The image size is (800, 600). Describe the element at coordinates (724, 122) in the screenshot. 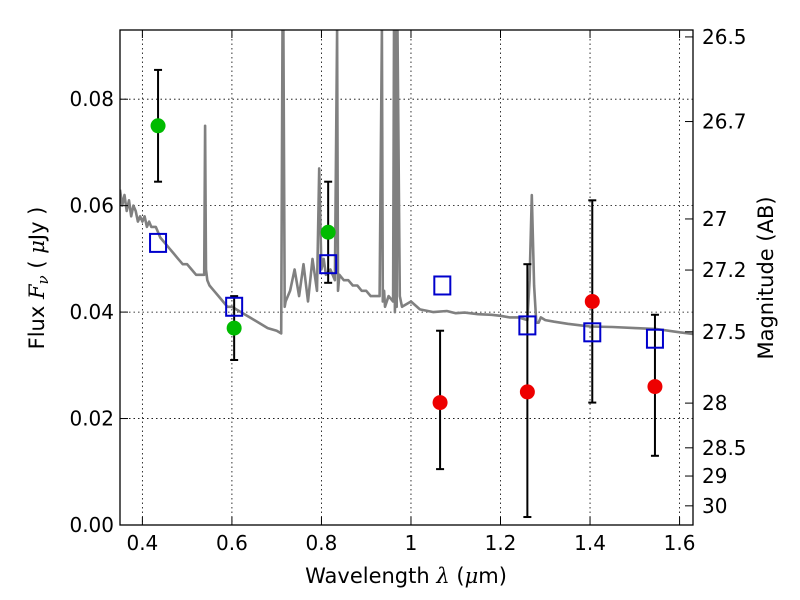

I see `y2-tick-label: 26.7` at that location.